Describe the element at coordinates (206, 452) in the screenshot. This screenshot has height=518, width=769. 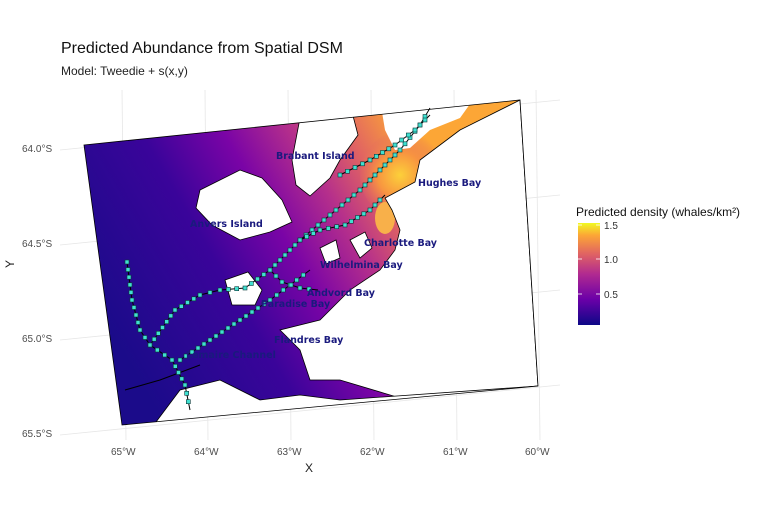
I see `x-tick-1: 64°W` at that location.